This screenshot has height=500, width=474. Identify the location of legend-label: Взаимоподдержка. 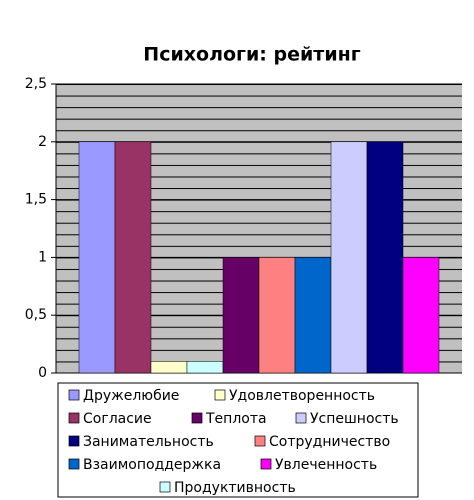
(152, 465).